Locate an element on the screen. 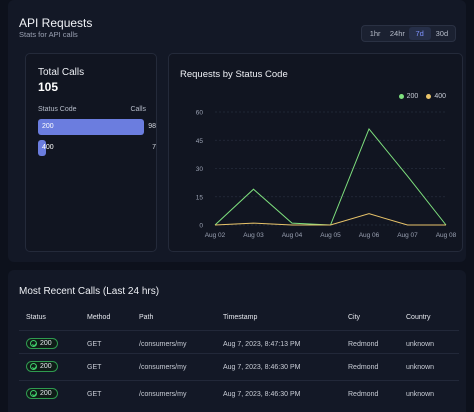  y-tick-label: 15 is located at coordinates (200, 197).